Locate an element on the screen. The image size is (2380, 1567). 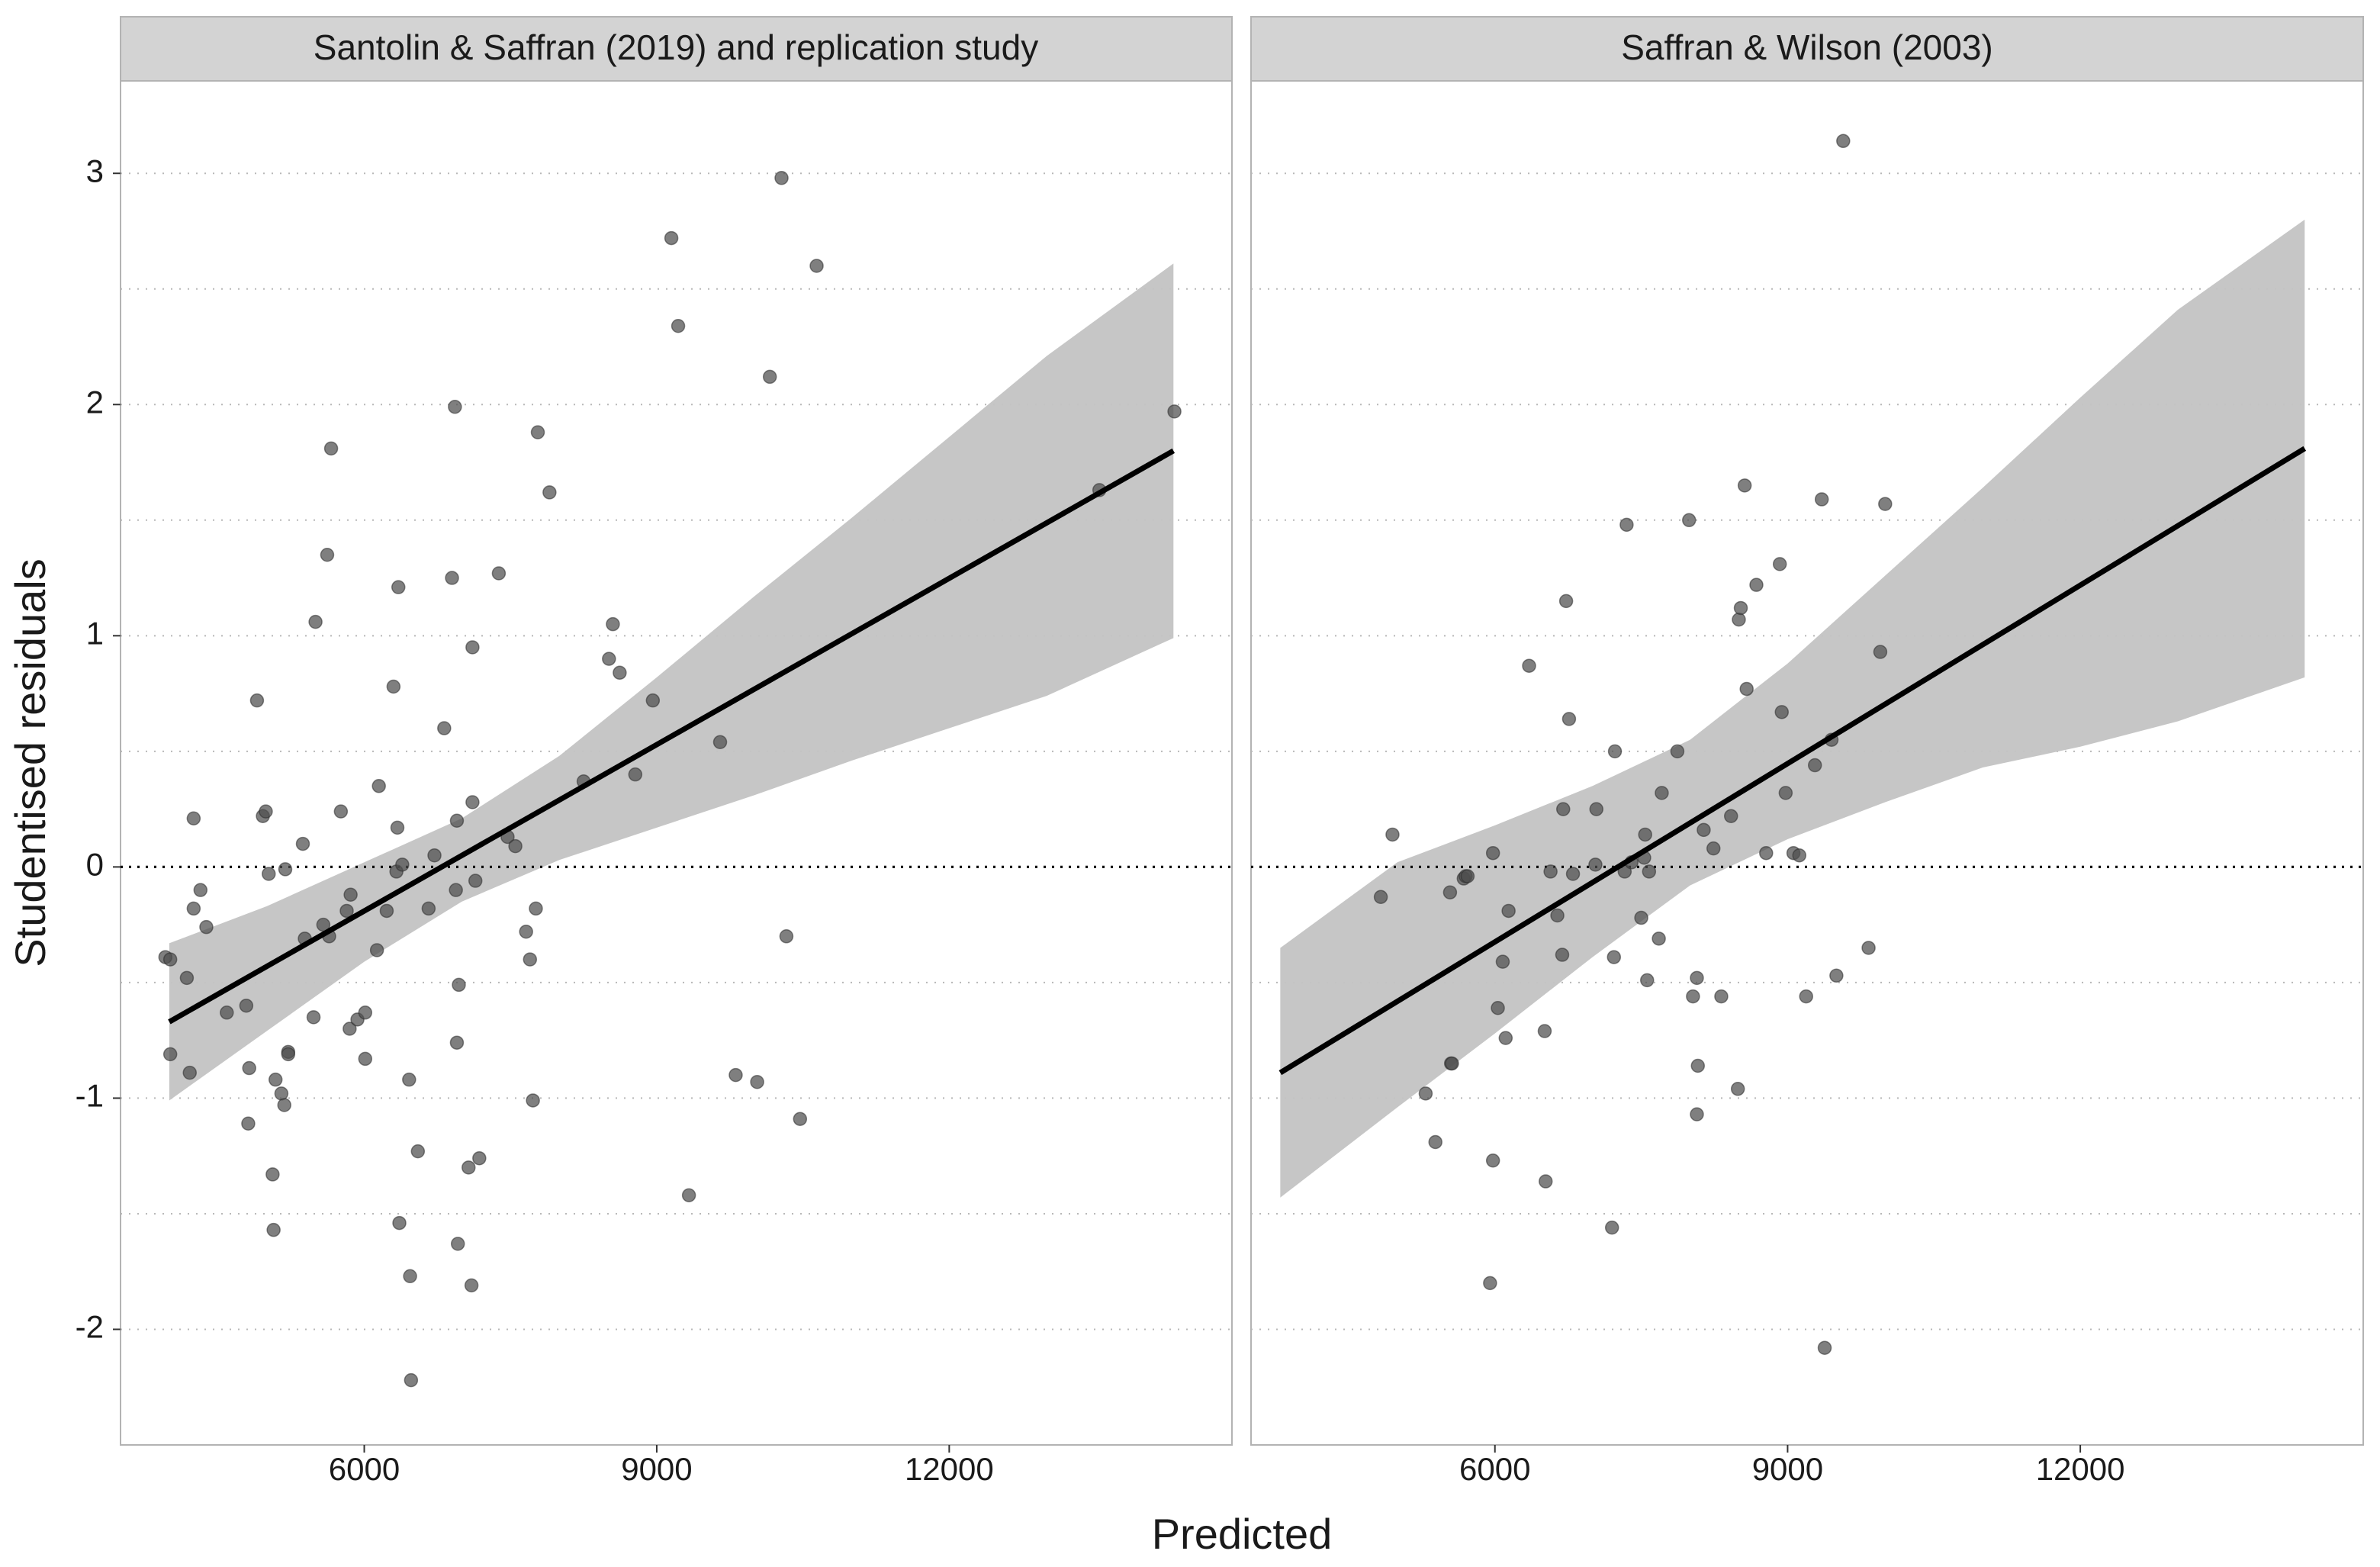
y-axis-title: Studentised residuals is located at coordinates (30, 763).